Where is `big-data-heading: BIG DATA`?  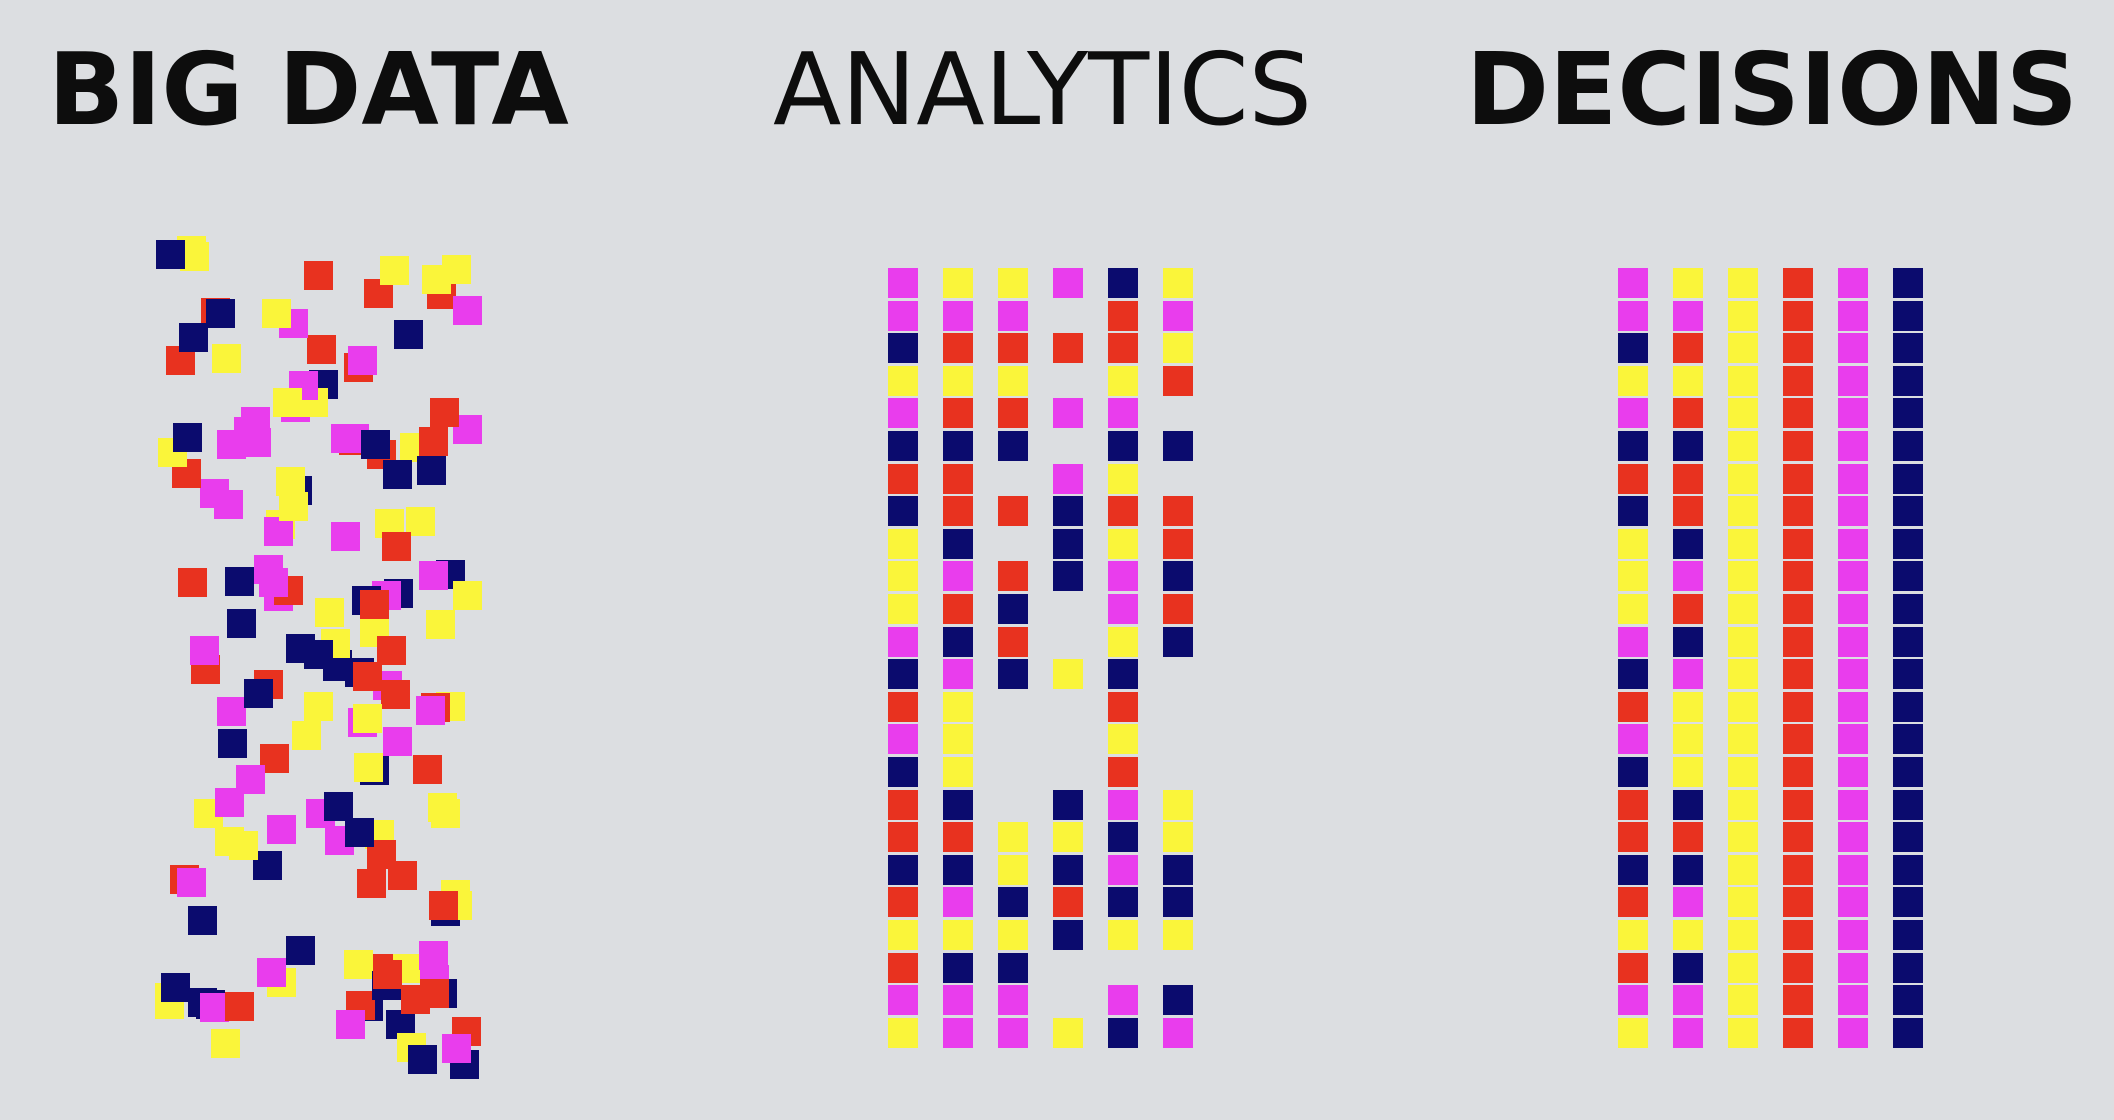 big-data-heading: BIG DATA is located at coordinates (308, 89).